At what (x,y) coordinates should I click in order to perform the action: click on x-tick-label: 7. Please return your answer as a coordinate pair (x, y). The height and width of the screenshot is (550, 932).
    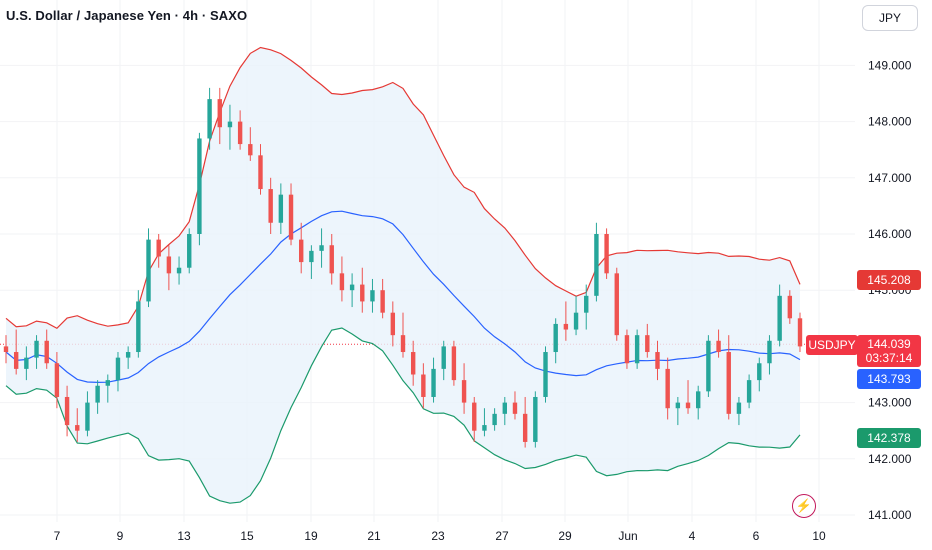
    Looking at the image, I should click on (57, 536).